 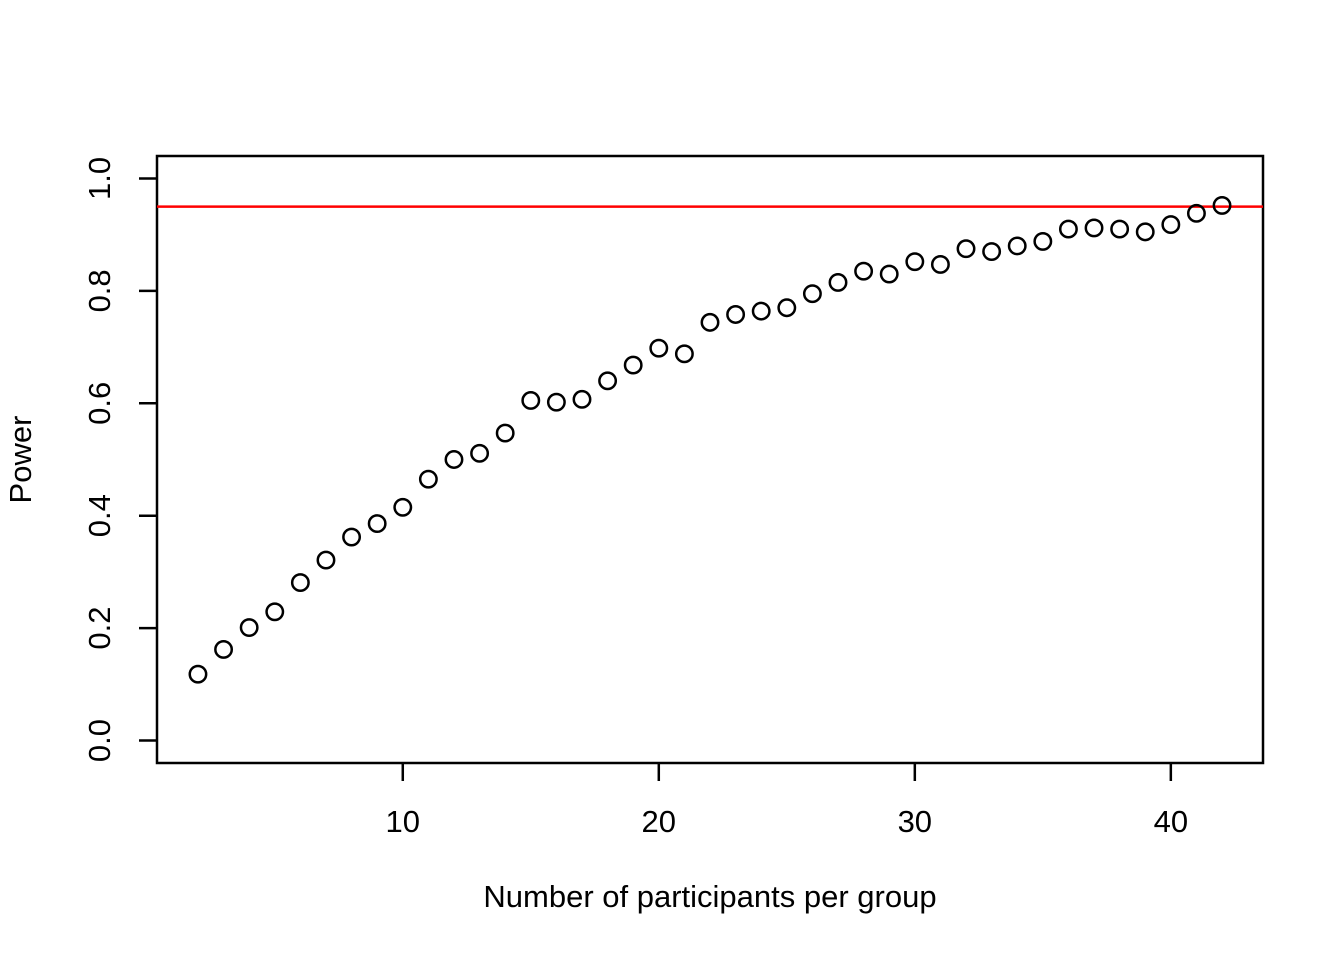 I want to click on y-tick-label: 0.4, so click(x=99, y=515).